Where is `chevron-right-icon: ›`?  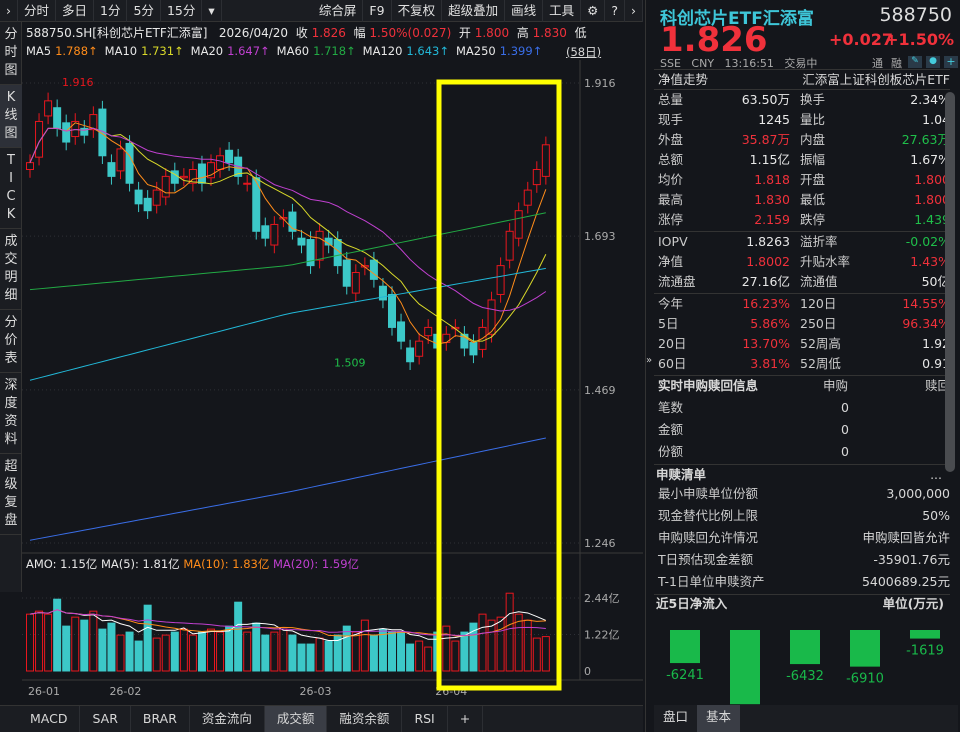 chevron-right-icon: › is located at coordinates (634, 11).